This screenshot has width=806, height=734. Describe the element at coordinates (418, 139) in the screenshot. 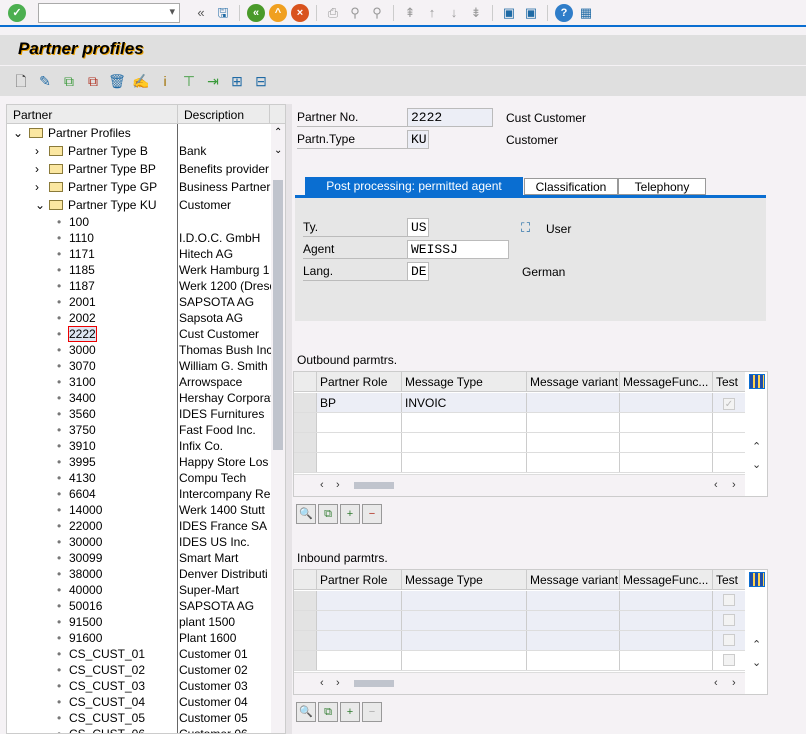

I see `partn-type-field: KU` at that location.